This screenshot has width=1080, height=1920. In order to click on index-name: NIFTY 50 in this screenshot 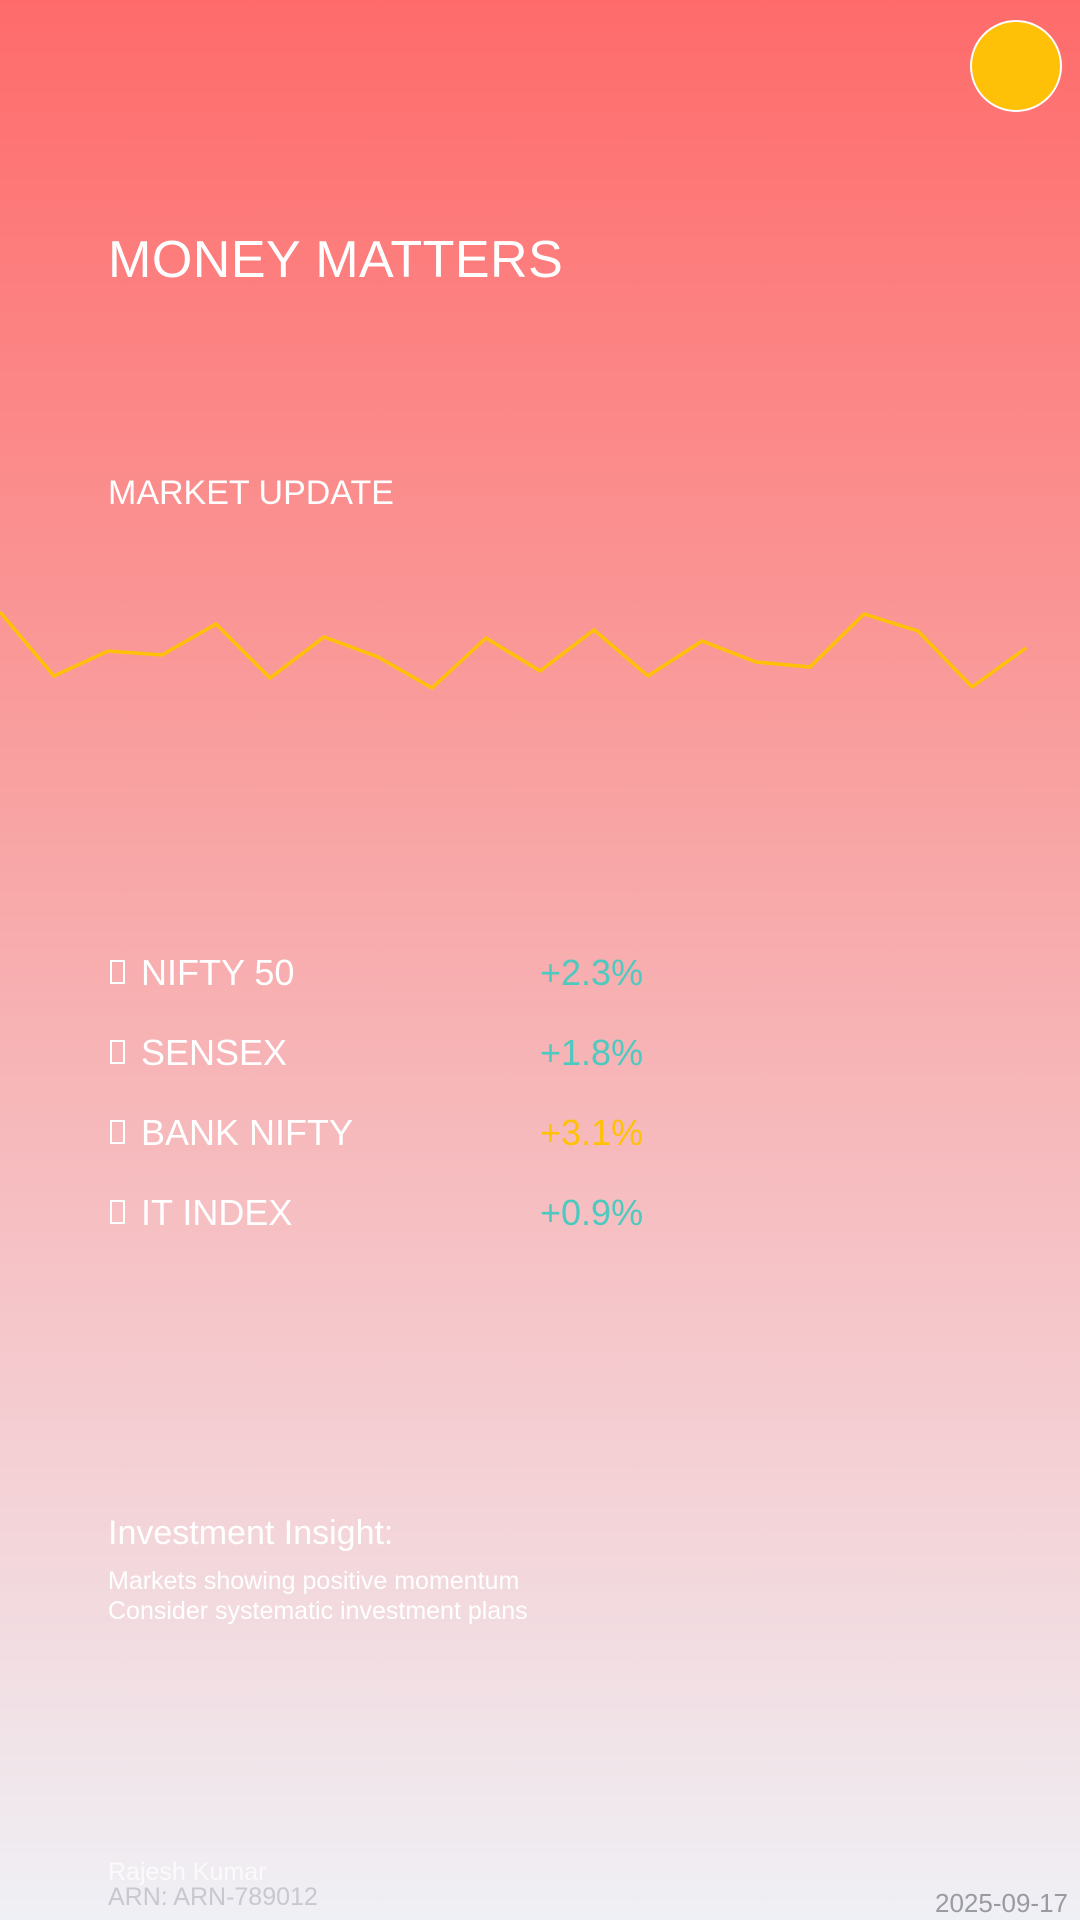, I will do `click(218, 972)`.